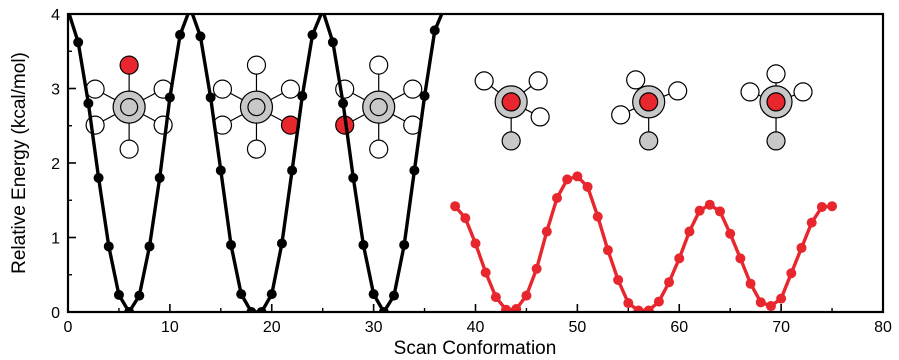  Describe the element at coordinates (679, 327) in the screenshot. I see `x-tick-label: 60` at that location.